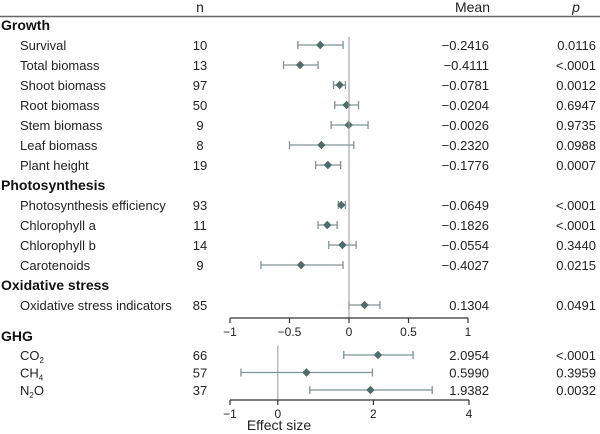 The image size is (600, 434). What do you see at coordinates (279, 425) in the screenshot?
I see `x-axis-label: Effect size` at bounding box center [279, 425].